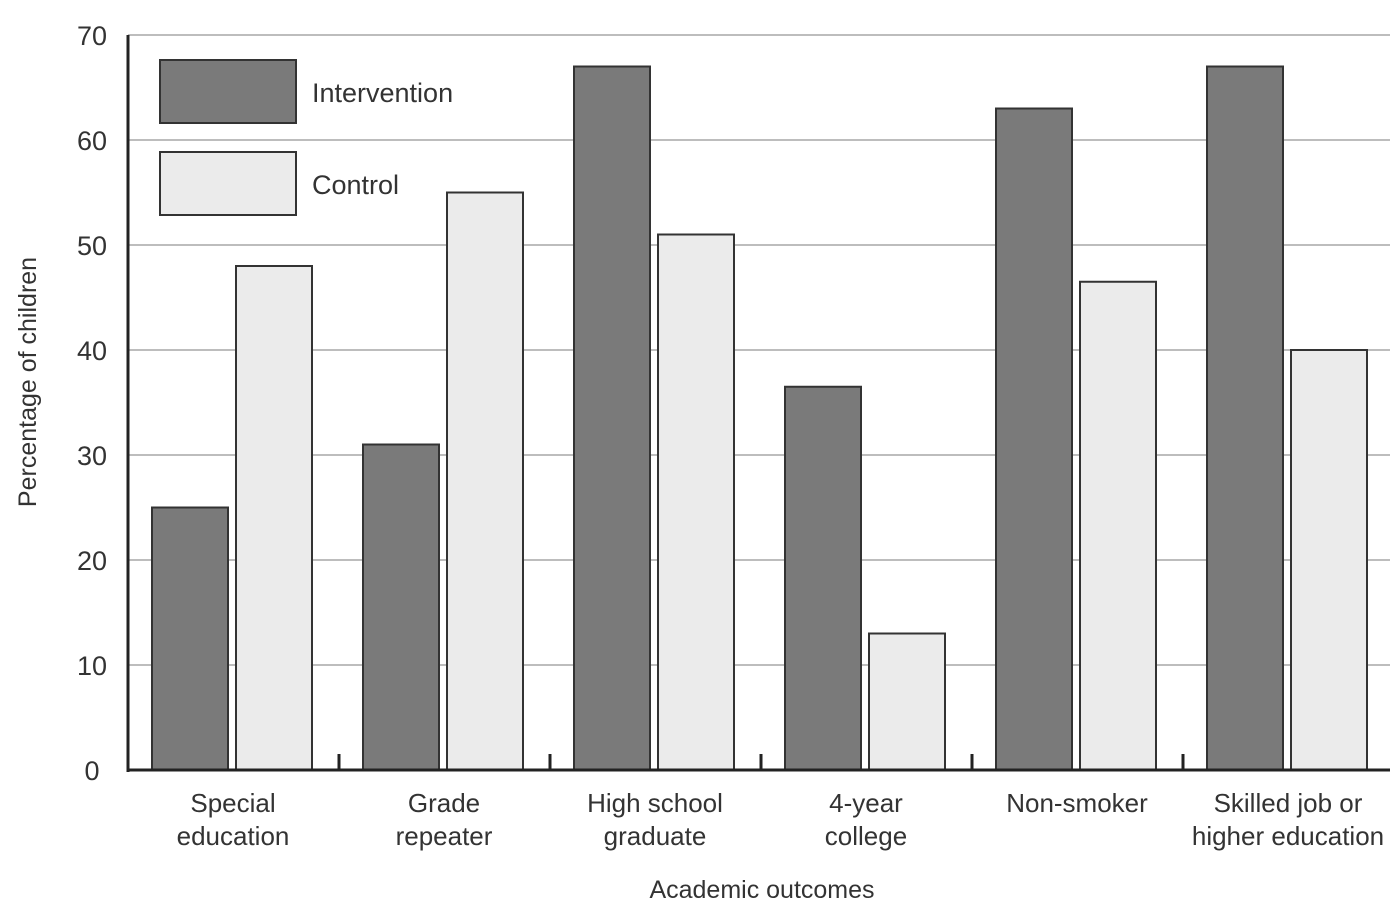 Image resolution: width=1390 pixels, height=903 pixels. I want to click on y-tick-label: 30, so click(92, 456).